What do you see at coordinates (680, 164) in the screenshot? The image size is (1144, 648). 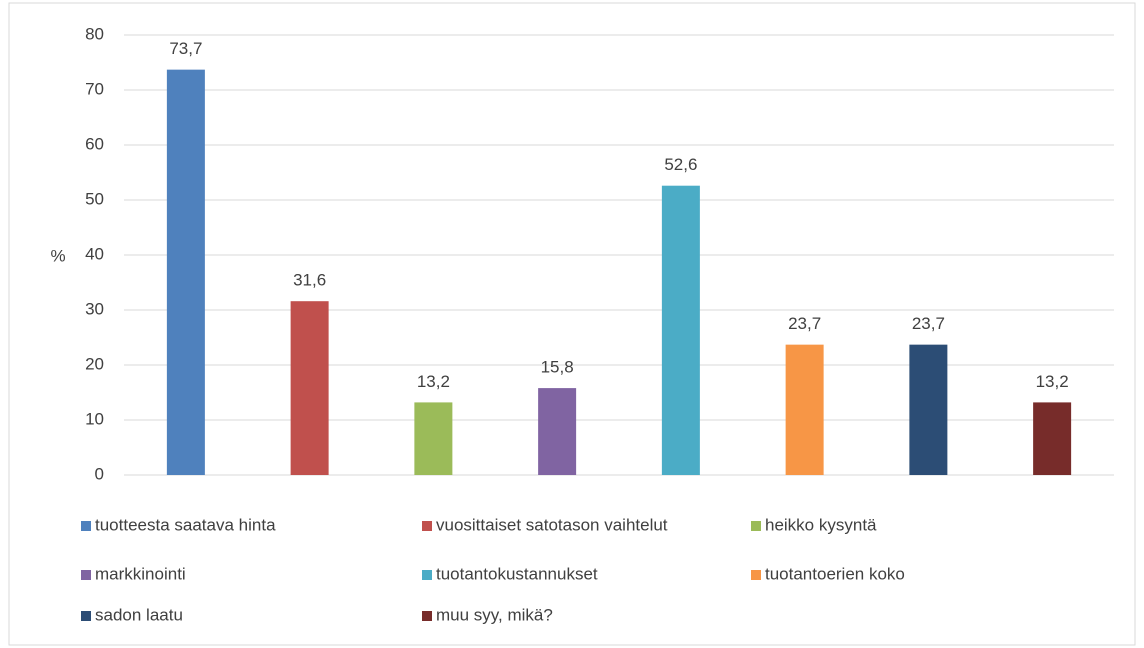 I see `data-label: 52,6` at bounding box center [680, 164].